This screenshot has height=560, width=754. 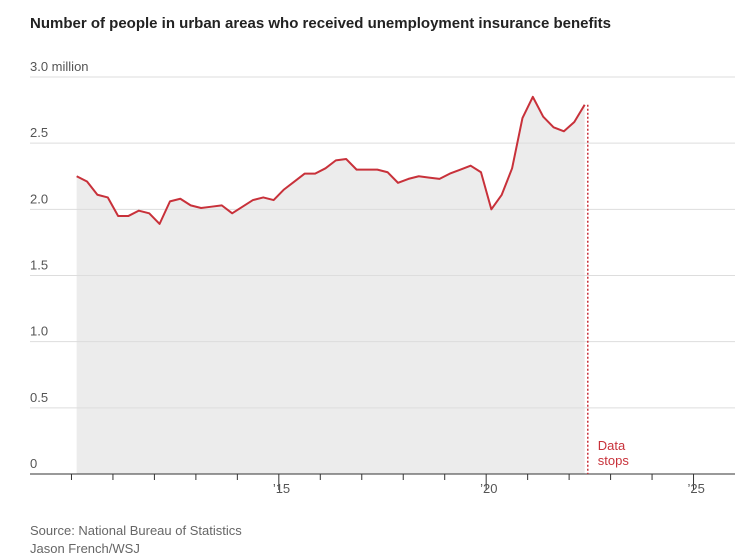 I want to click on source: Source: National Bureau of Statistics, so click(x=136, y=530).